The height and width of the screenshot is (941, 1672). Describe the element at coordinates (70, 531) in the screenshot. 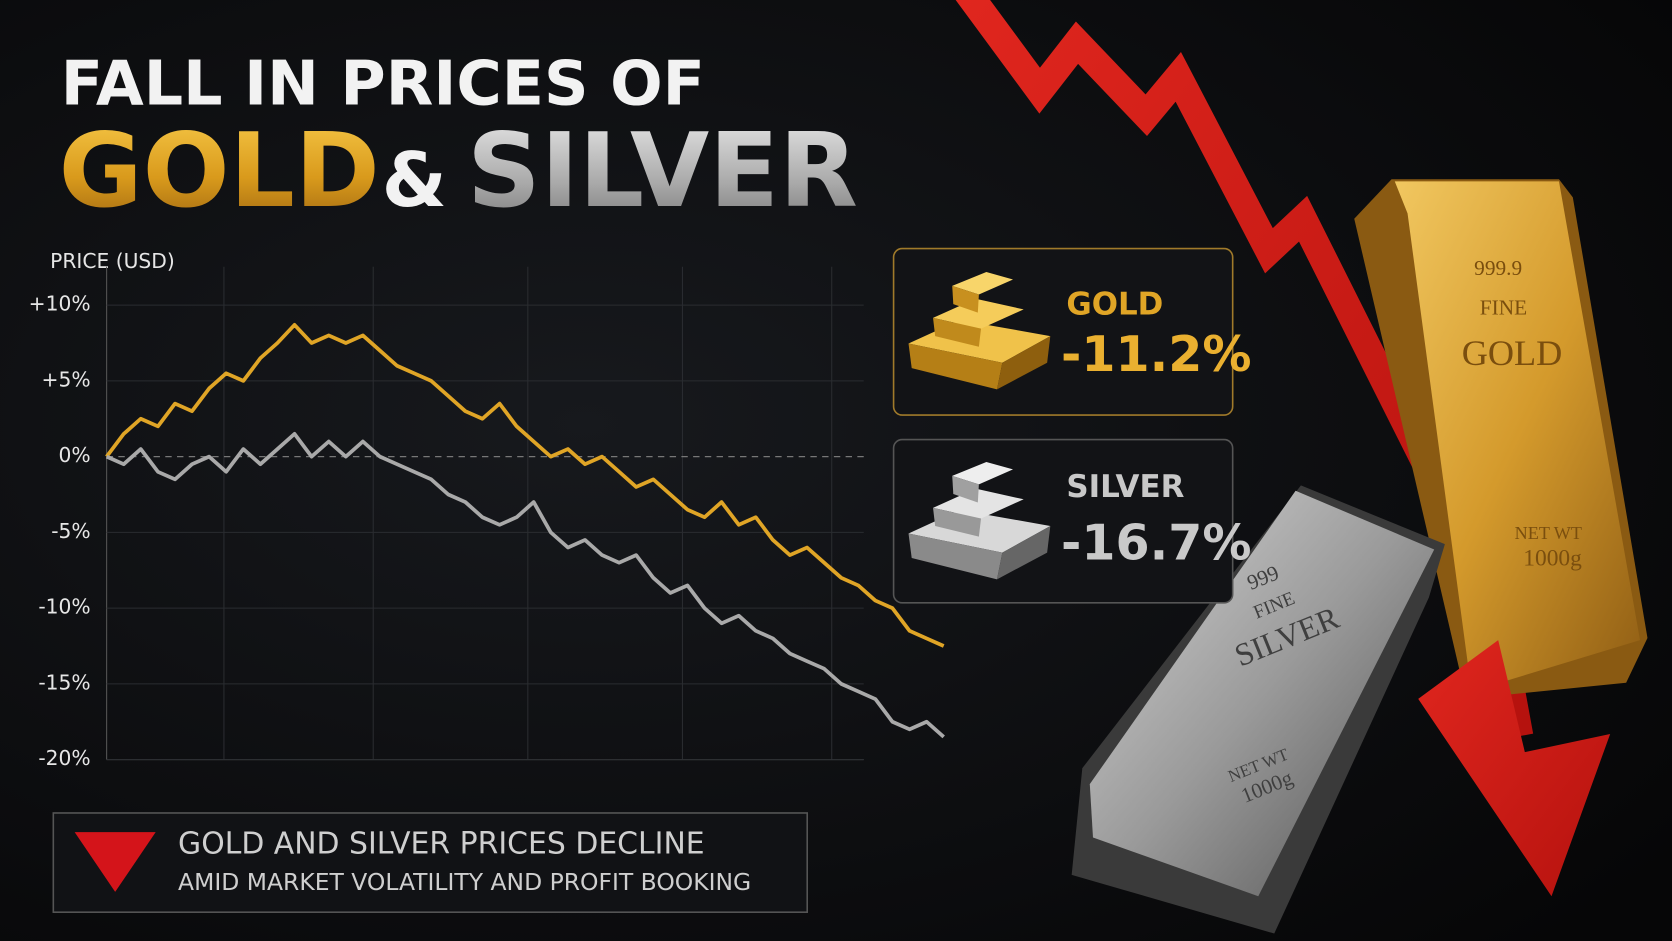

I see `y-tick-label: -5%` at that location.